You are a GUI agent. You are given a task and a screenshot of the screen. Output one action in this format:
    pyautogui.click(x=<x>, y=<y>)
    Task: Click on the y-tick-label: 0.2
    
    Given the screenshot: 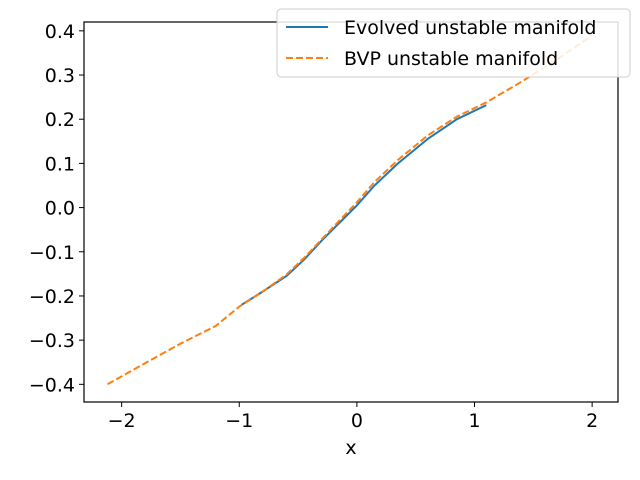 What is the action you would take?
    pyautogui.click(x=60, y=120)
    